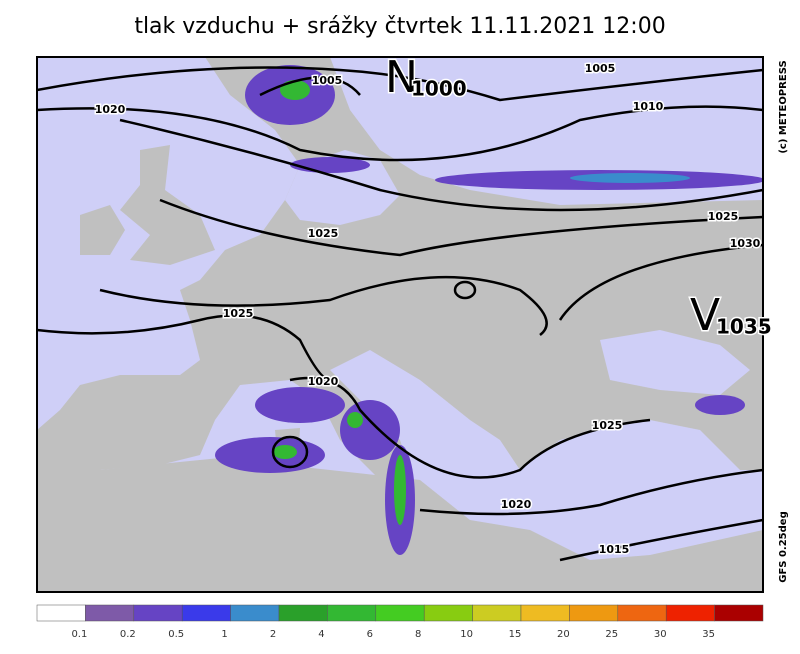 The height and width of the screenshot is (654, 800). I want to click on center-value: 1035, so click(744, 327).